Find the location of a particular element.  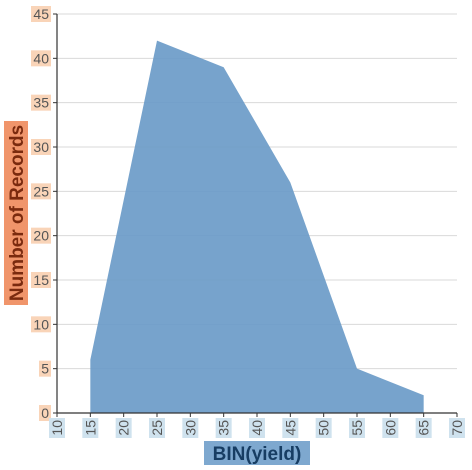

x-axis-title-group: BIN(yield) is located at coordinates (257, 453).